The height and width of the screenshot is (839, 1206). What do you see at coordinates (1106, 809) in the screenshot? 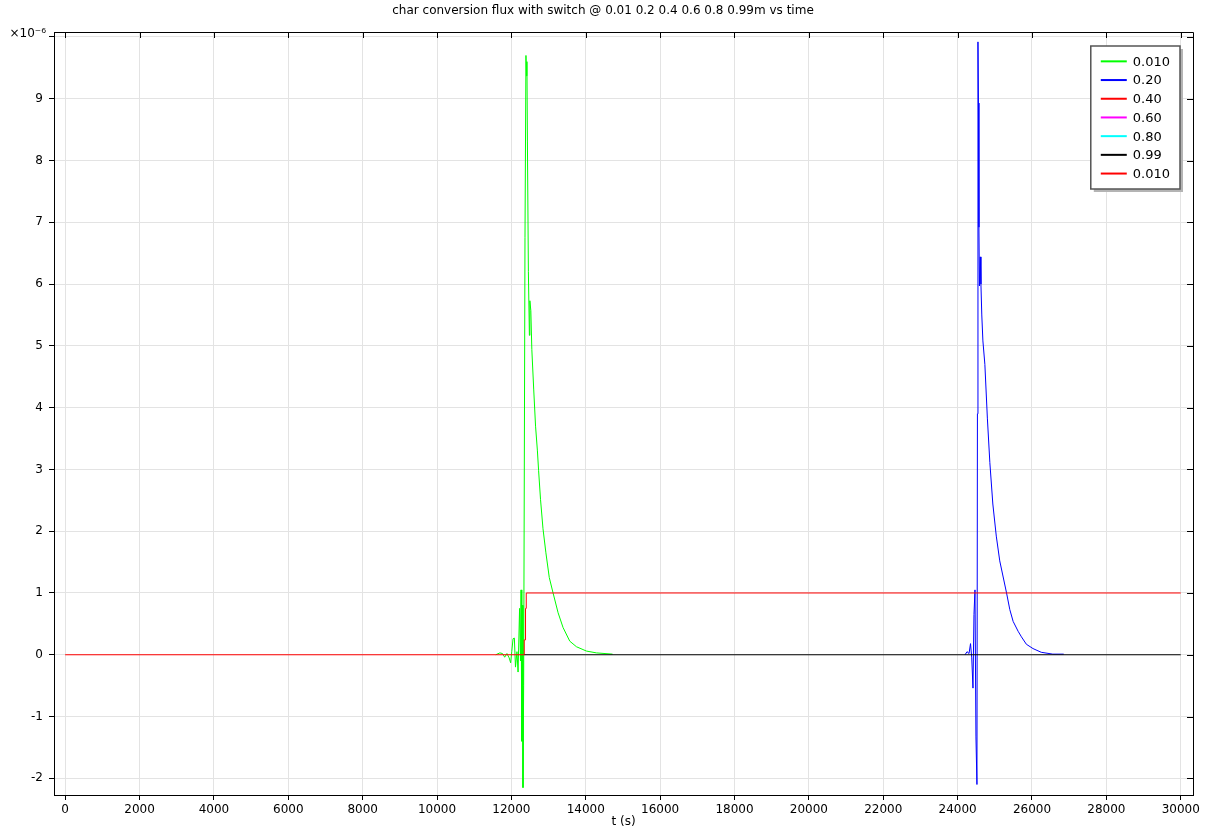
I see `x-tick-label: 28000` at bounding box center [1106, 809].